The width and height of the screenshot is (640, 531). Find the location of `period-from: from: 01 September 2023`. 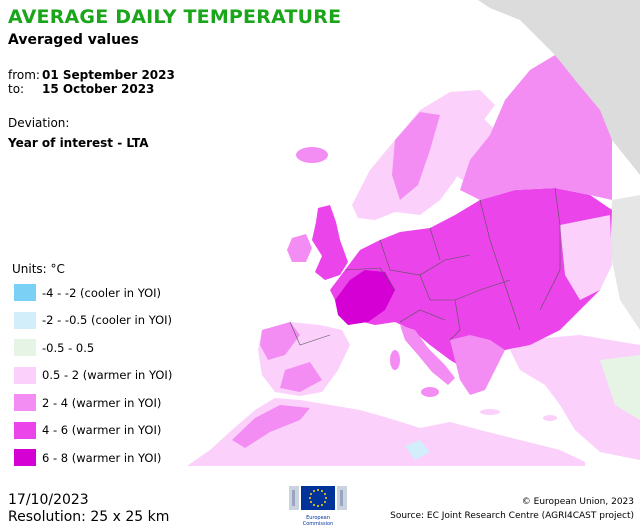

period-from: from: 01 September 2023 is located at coordinates (91, 75).